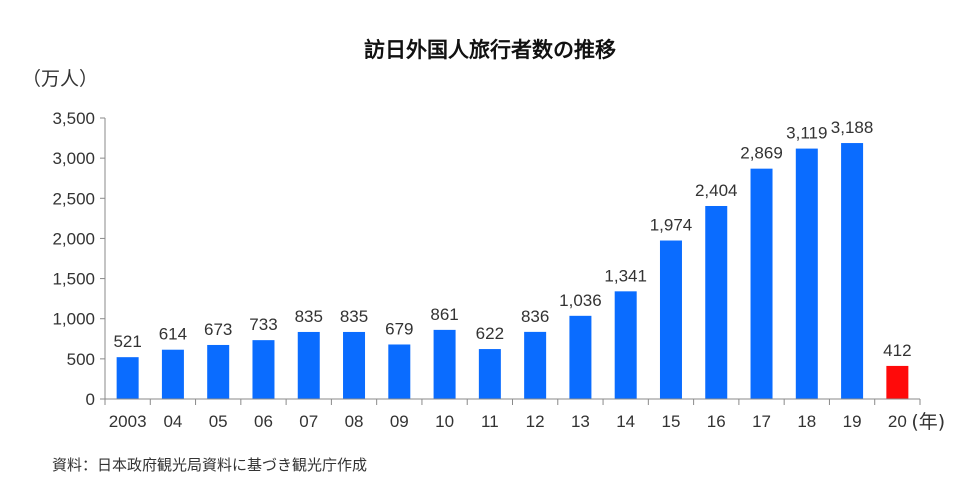 Image resolution: width=960 pixels, height=502 pixels. I want to click on data-label-20: 412, so click(897, 350).